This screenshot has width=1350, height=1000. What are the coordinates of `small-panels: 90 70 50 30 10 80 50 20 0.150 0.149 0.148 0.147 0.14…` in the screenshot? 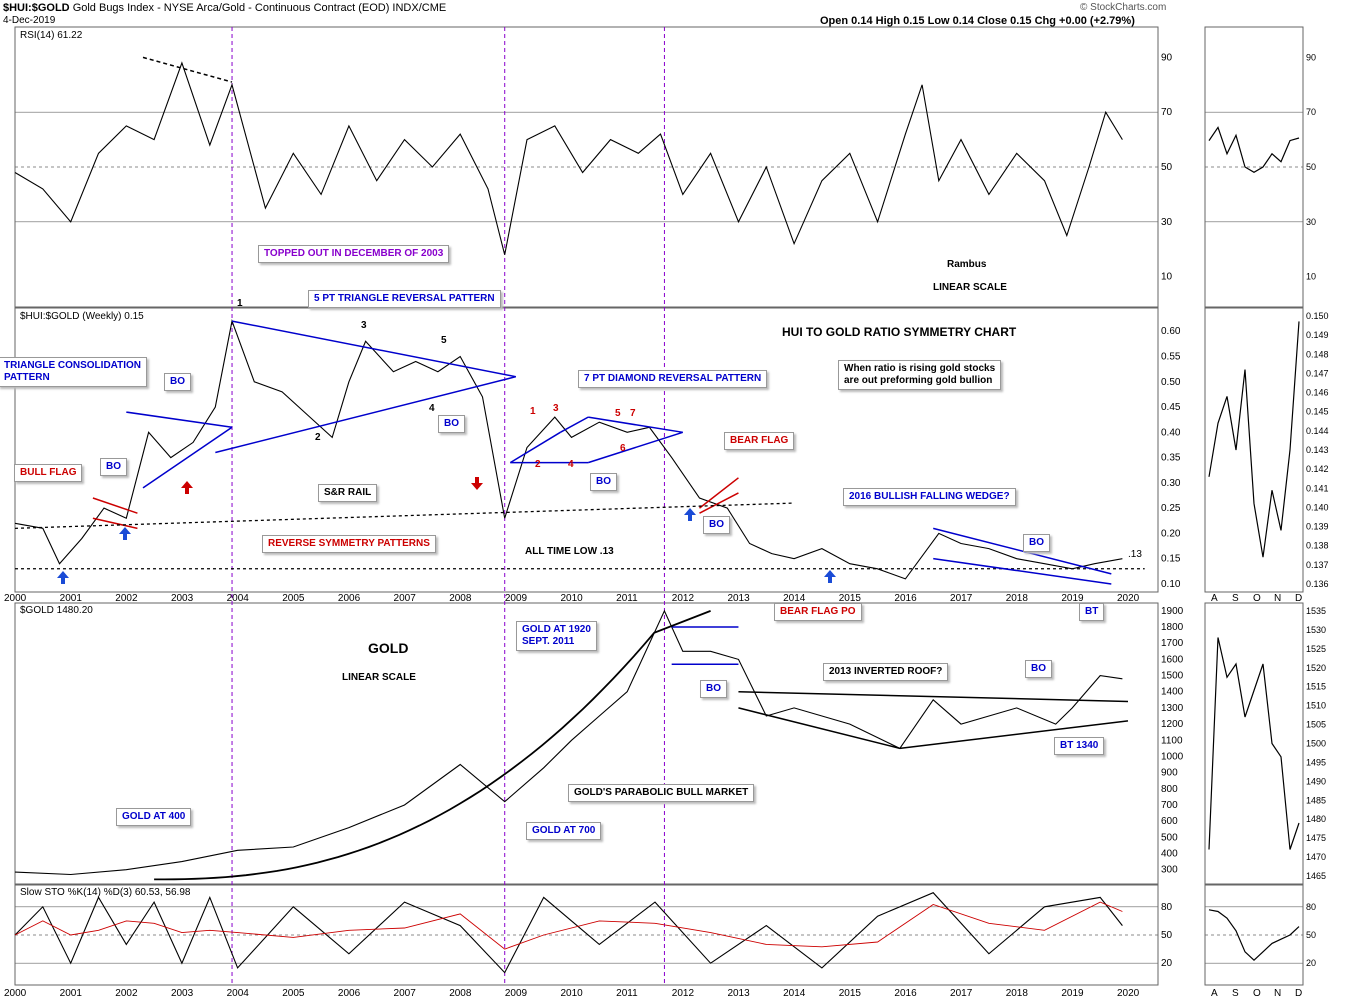 It's located at (1269, 525).